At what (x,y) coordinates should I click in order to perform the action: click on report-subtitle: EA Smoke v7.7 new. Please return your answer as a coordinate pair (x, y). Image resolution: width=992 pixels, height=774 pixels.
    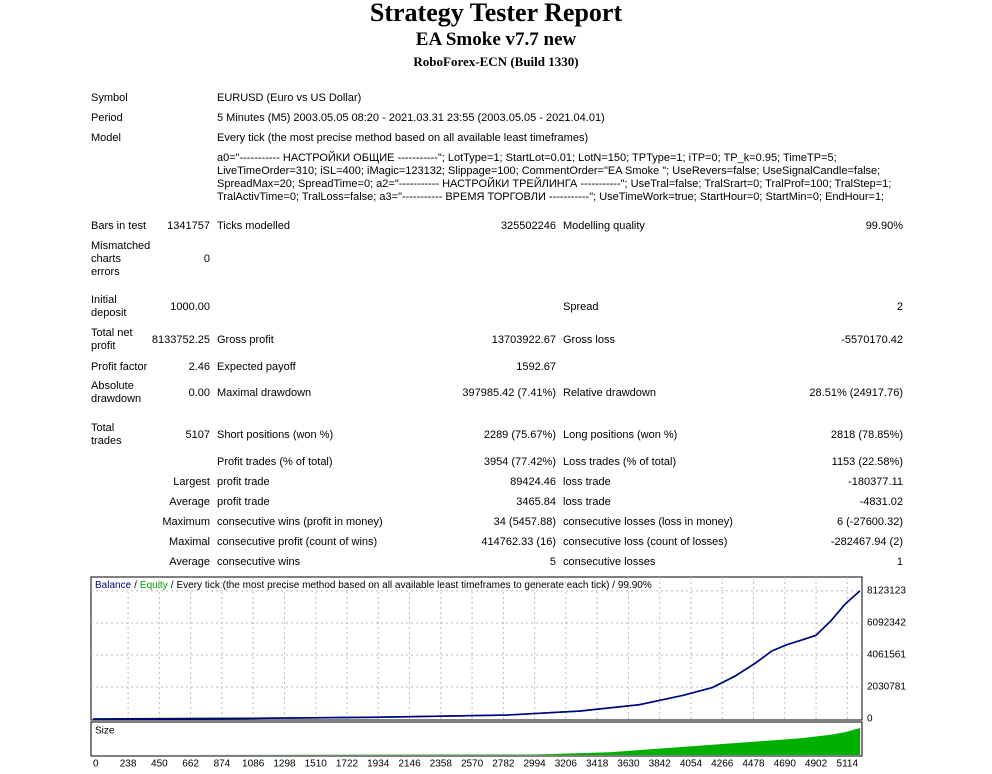
    Looking at the image, I should click on (496, 39).